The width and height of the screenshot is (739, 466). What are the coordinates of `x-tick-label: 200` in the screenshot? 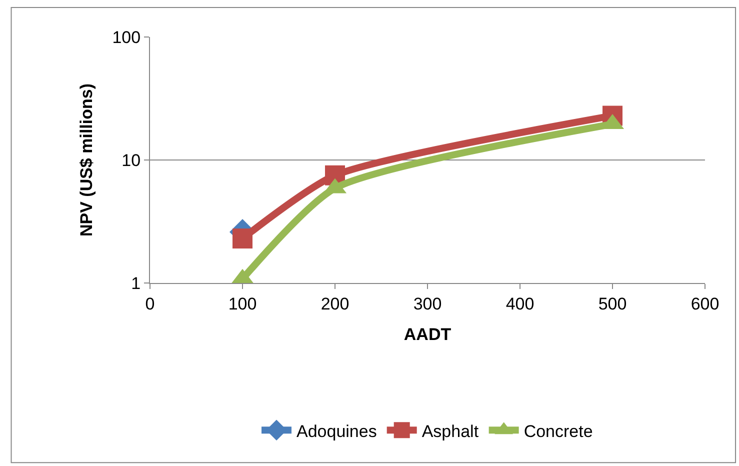 It's located at (335, 304).